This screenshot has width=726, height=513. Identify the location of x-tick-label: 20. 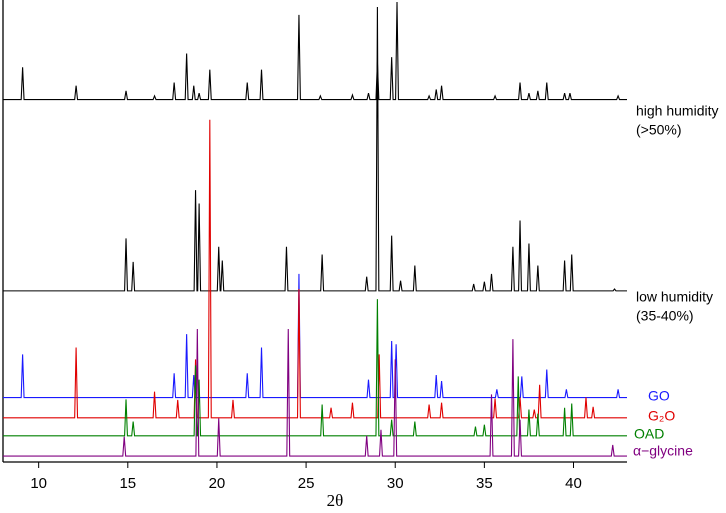
(217, 483).